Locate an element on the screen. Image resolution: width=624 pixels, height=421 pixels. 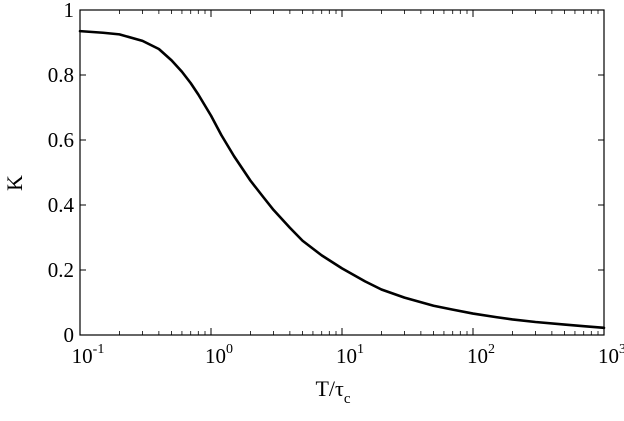
y-tick-label: 0.6 is located at coordinates (61, 140).